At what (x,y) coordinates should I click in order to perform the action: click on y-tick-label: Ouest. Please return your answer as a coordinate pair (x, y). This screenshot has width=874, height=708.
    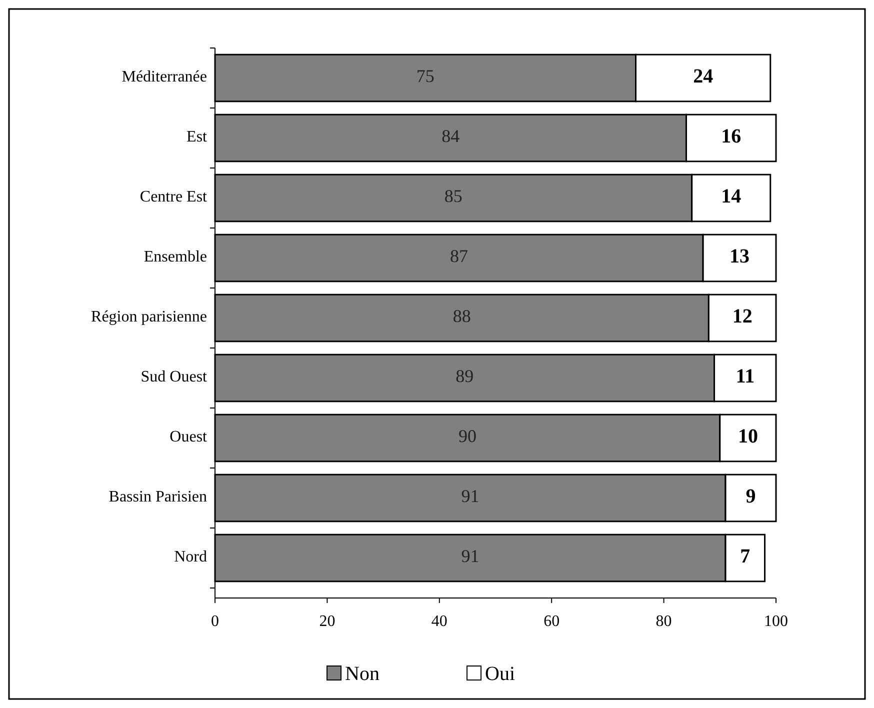
    Looking at the image, I should click on (189, 437).